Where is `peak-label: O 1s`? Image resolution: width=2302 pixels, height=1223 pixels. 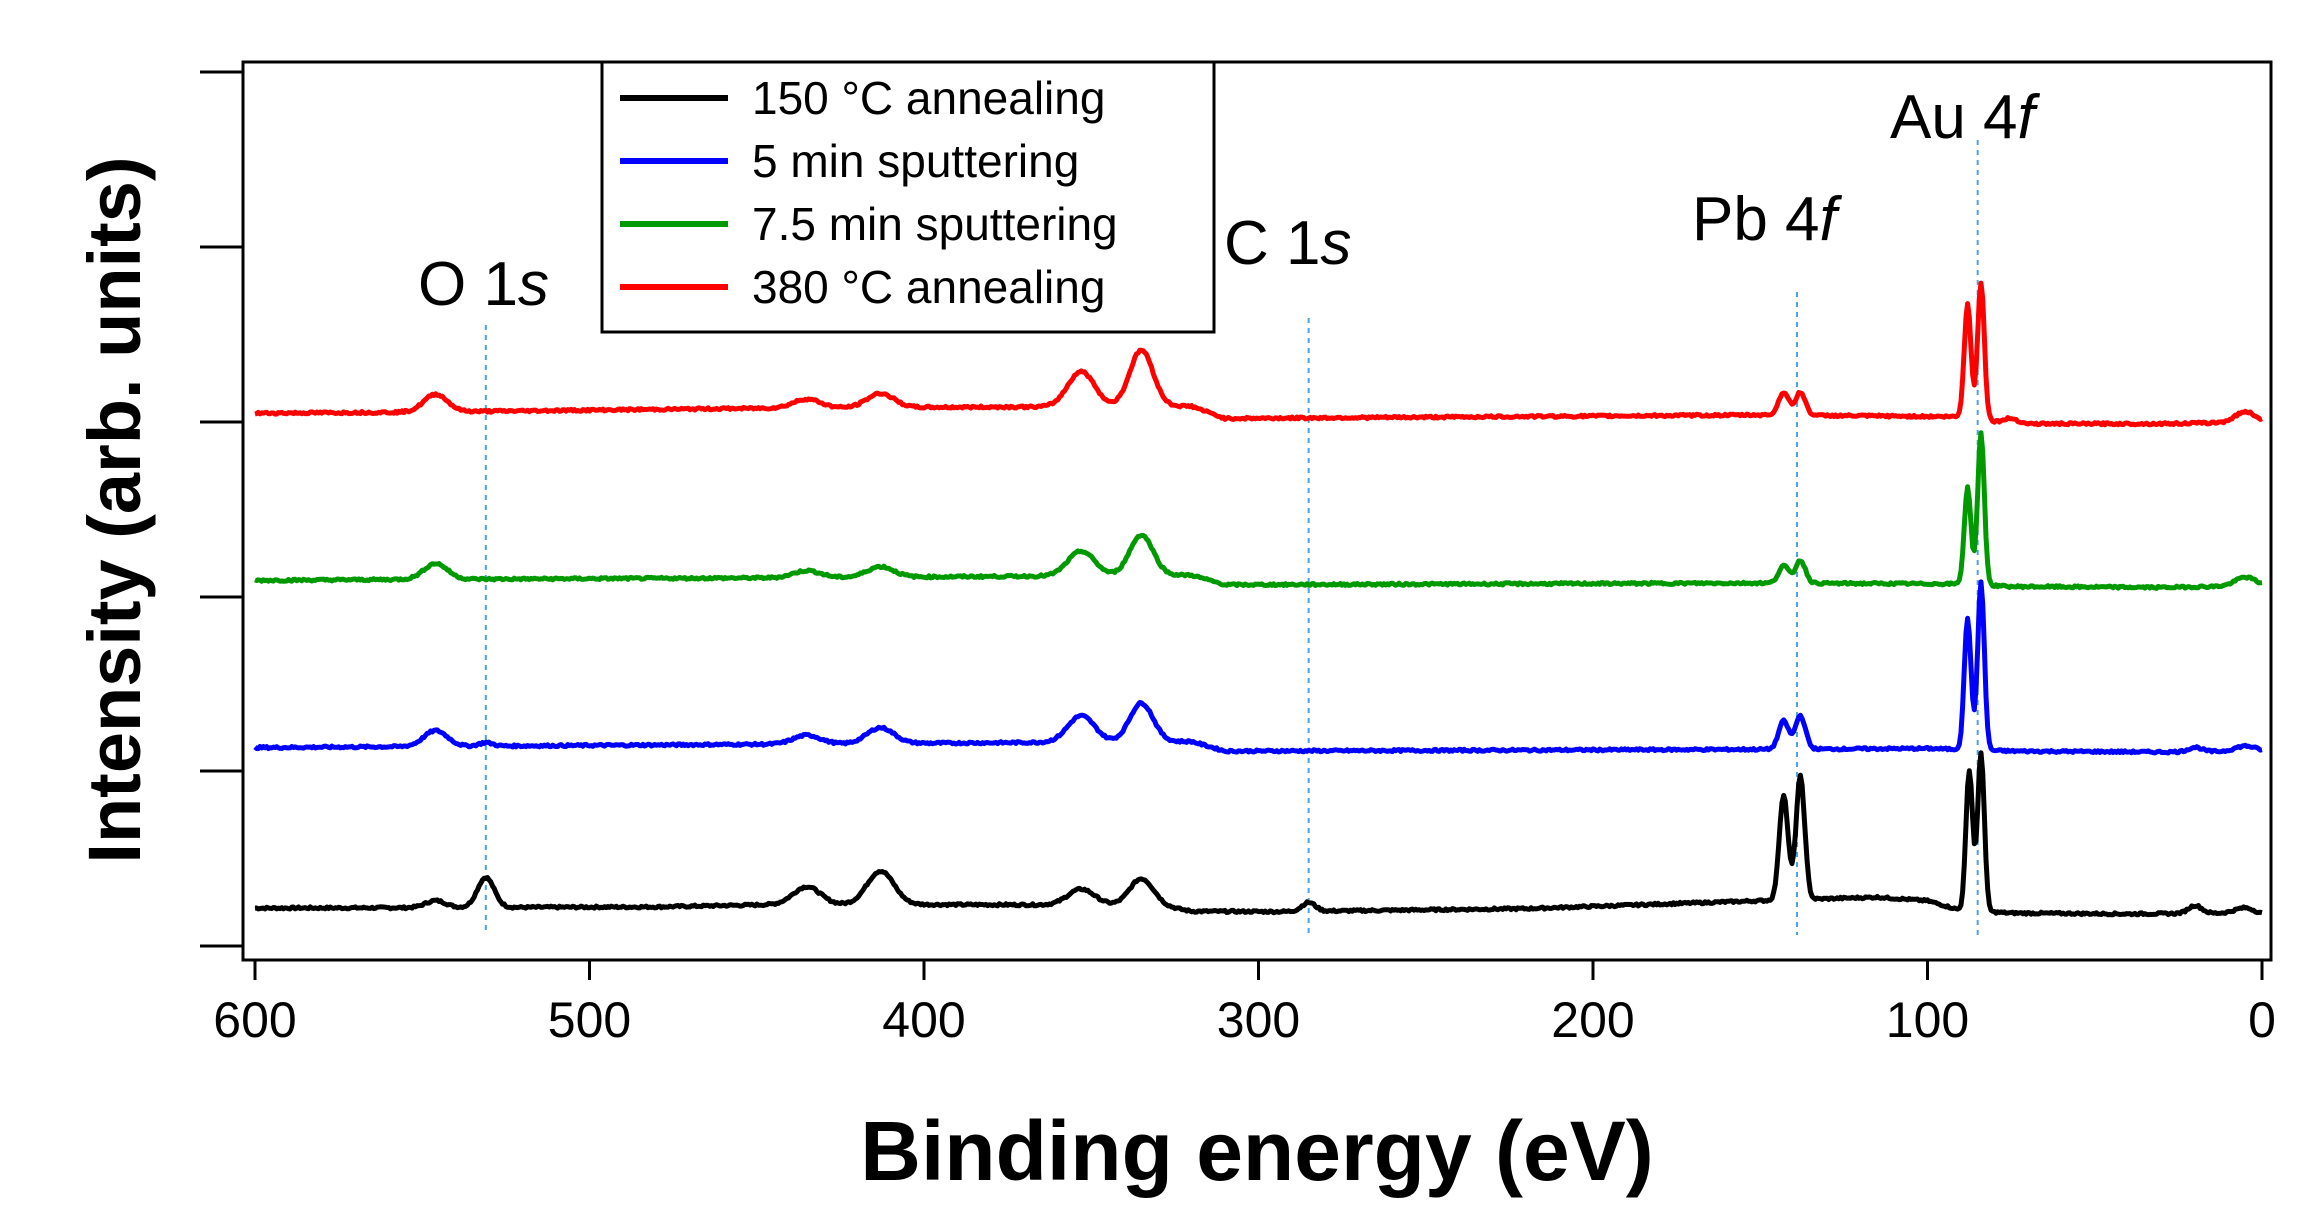 peak-label: O 1s is located at coordinates (483, 284).